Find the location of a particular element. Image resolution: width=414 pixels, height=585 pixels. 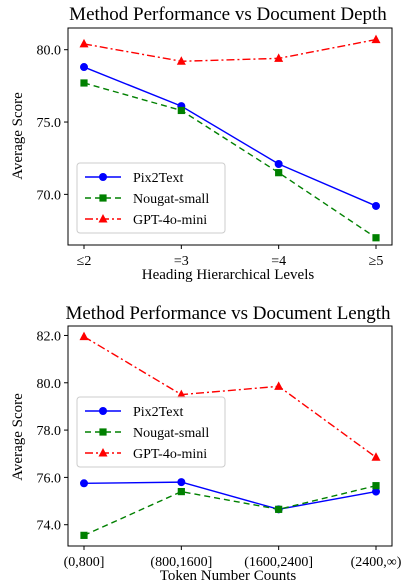

x-tick-label: (2400,∞) is located at coordinates (376, 562).